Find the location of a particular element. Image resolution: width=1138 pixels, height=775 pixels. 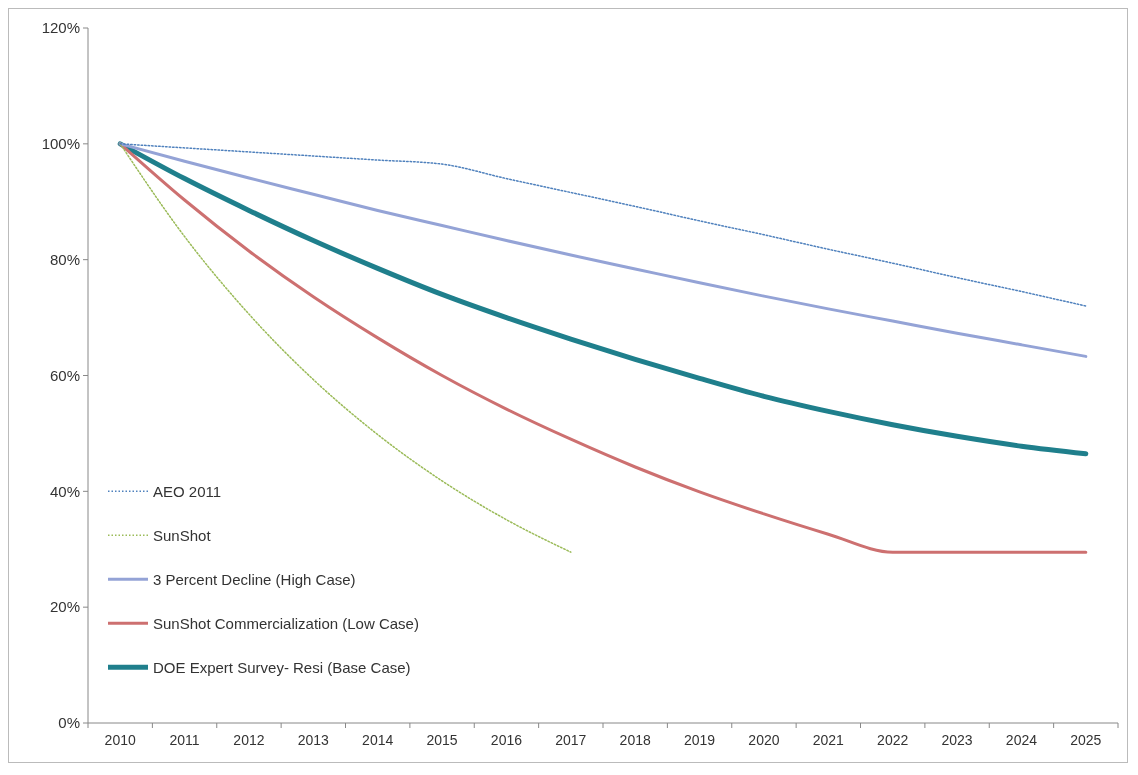

x-tick-label: 2021 is located at coordinates (828, 740).